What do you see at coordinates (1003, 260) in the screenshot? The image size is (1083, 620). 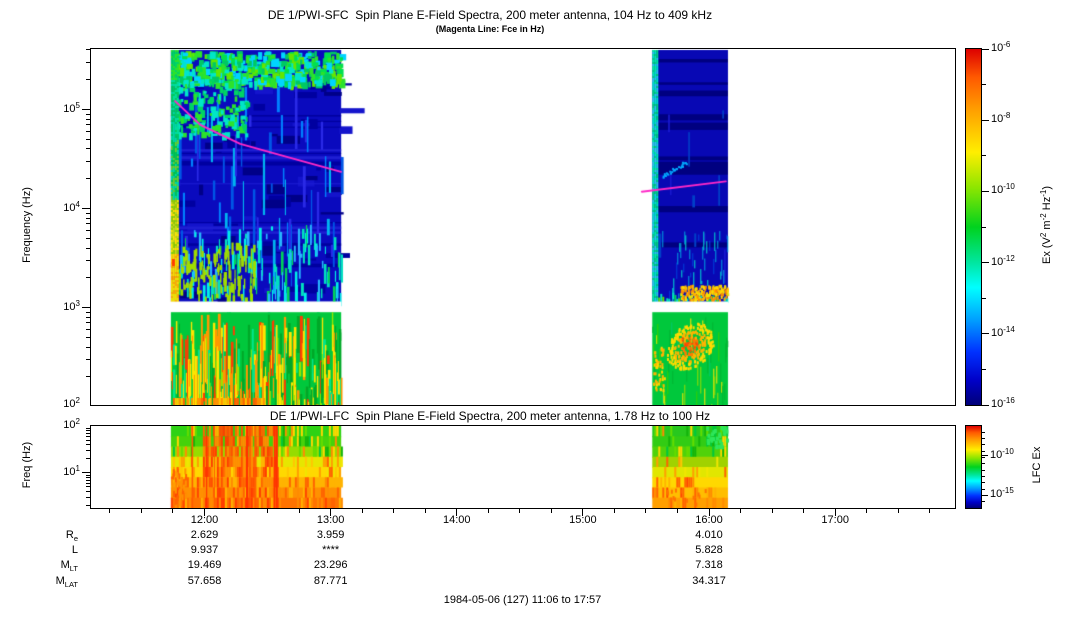 I see `sfc-colorbar-tick-label: 10⁻¹²` at bounding box center [1003, 260].